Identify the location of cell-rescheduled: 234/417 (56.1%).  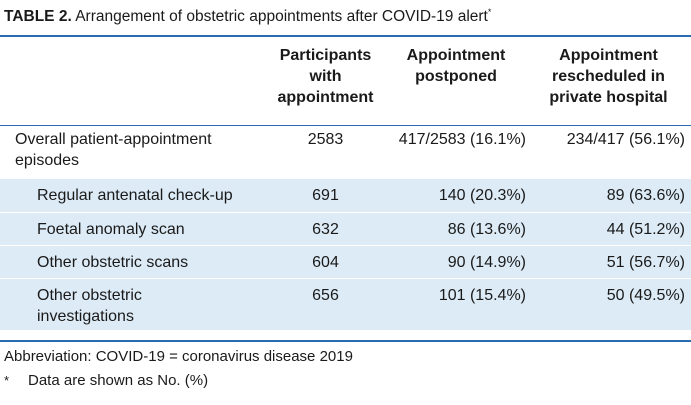
(625, 139).